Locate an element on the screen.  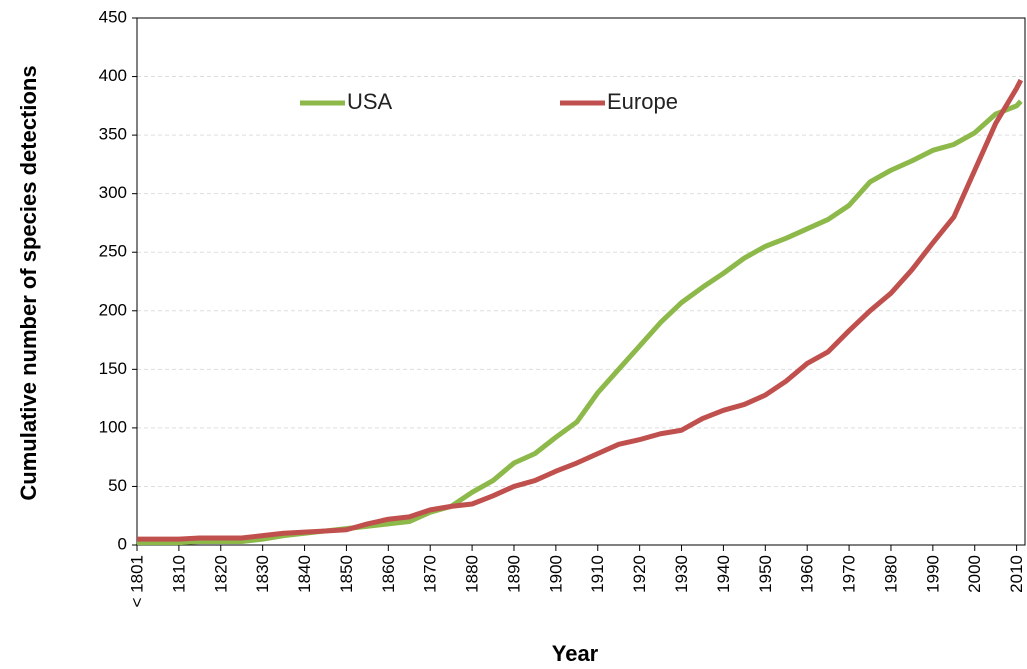
y-tick-label: 50 is located at coordinates (117, 485).